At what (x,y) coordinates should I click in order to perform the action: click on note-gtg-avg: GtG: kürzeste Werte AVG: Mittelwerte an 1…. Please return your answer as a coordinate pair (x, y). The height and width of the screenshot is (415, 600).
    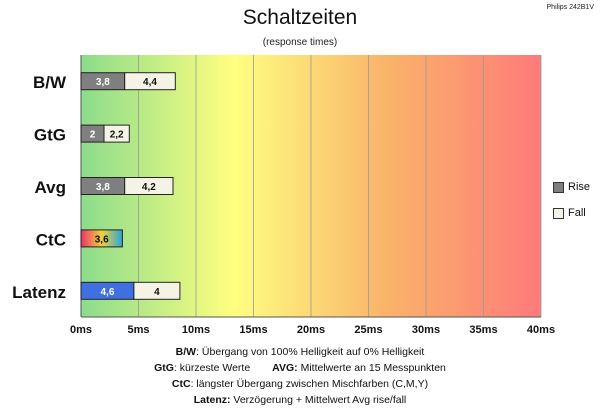
    Looking at the image, I should click on (300, 368).